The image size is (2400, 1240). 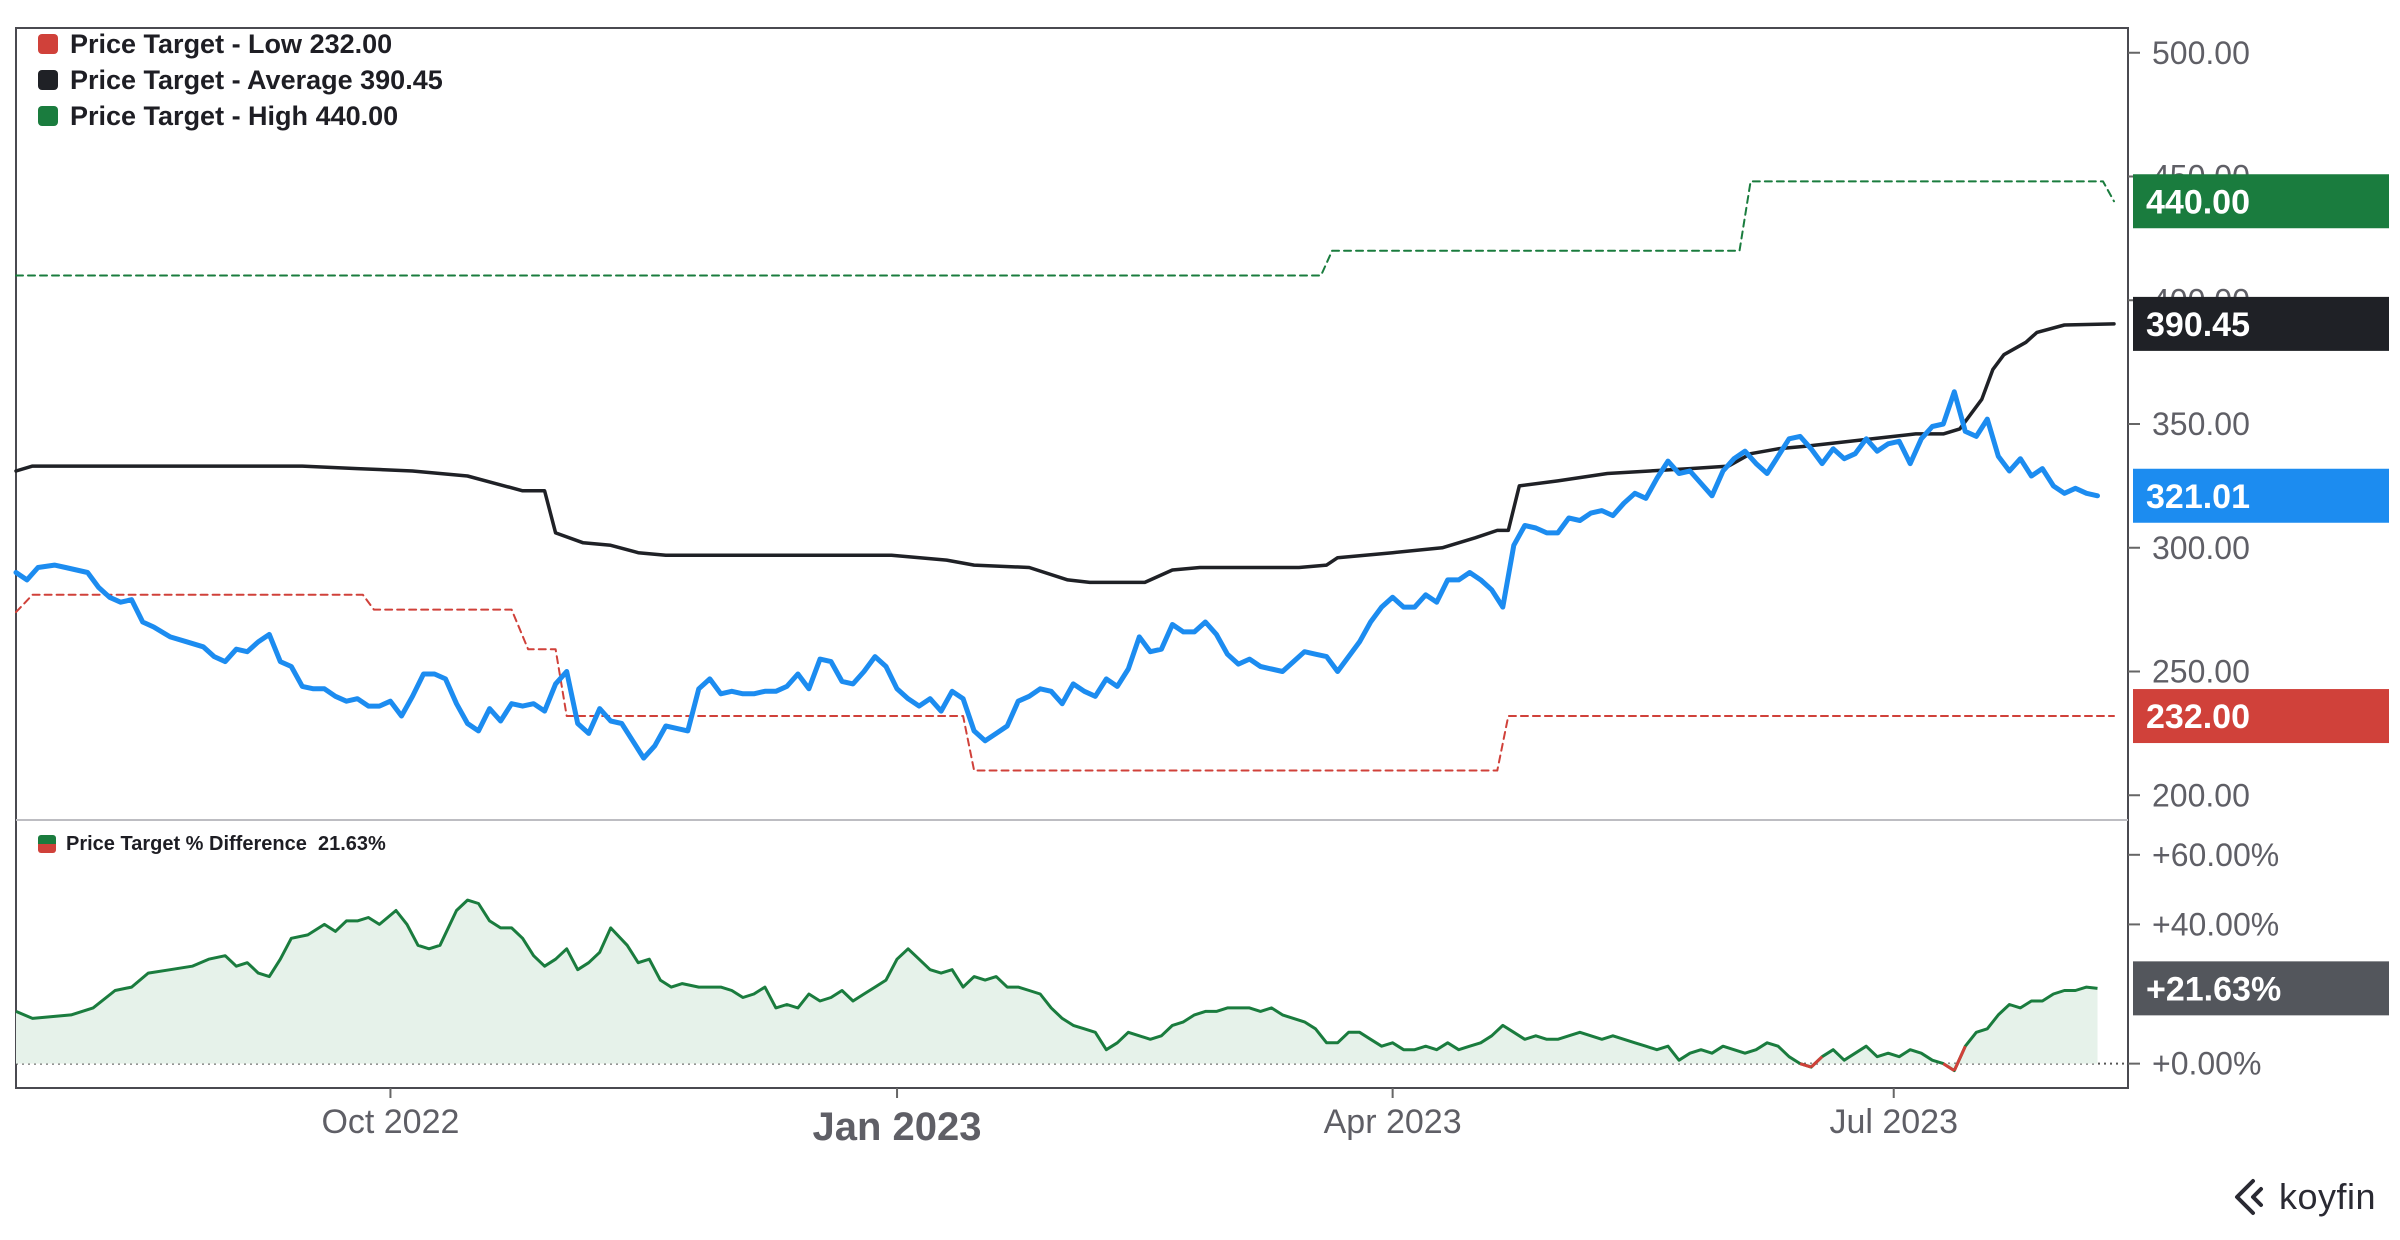 I want to click on legend-item-low: Price Target - Low 232.00, so click(x=240, y=44).